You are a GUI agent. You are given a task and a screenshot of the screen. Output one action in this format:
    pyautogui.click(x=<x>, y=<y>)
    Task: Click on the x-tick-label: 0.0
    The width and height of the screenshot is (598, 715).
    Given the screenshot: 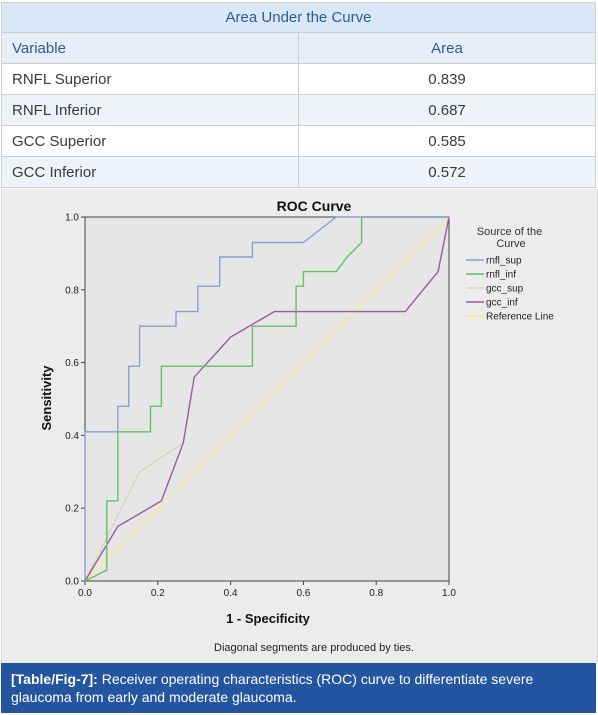 What is the action you would take?
    pyautogui.click(x=85, y=593)
    